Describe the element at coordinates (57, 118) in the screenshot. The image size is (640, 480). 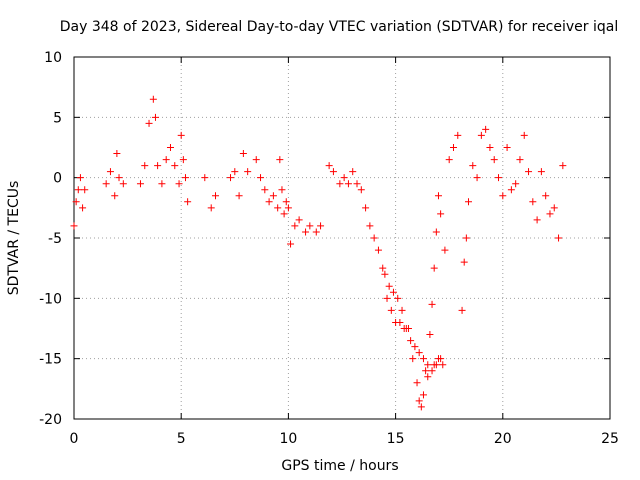
I see `y-tick-label: 5` at that location.